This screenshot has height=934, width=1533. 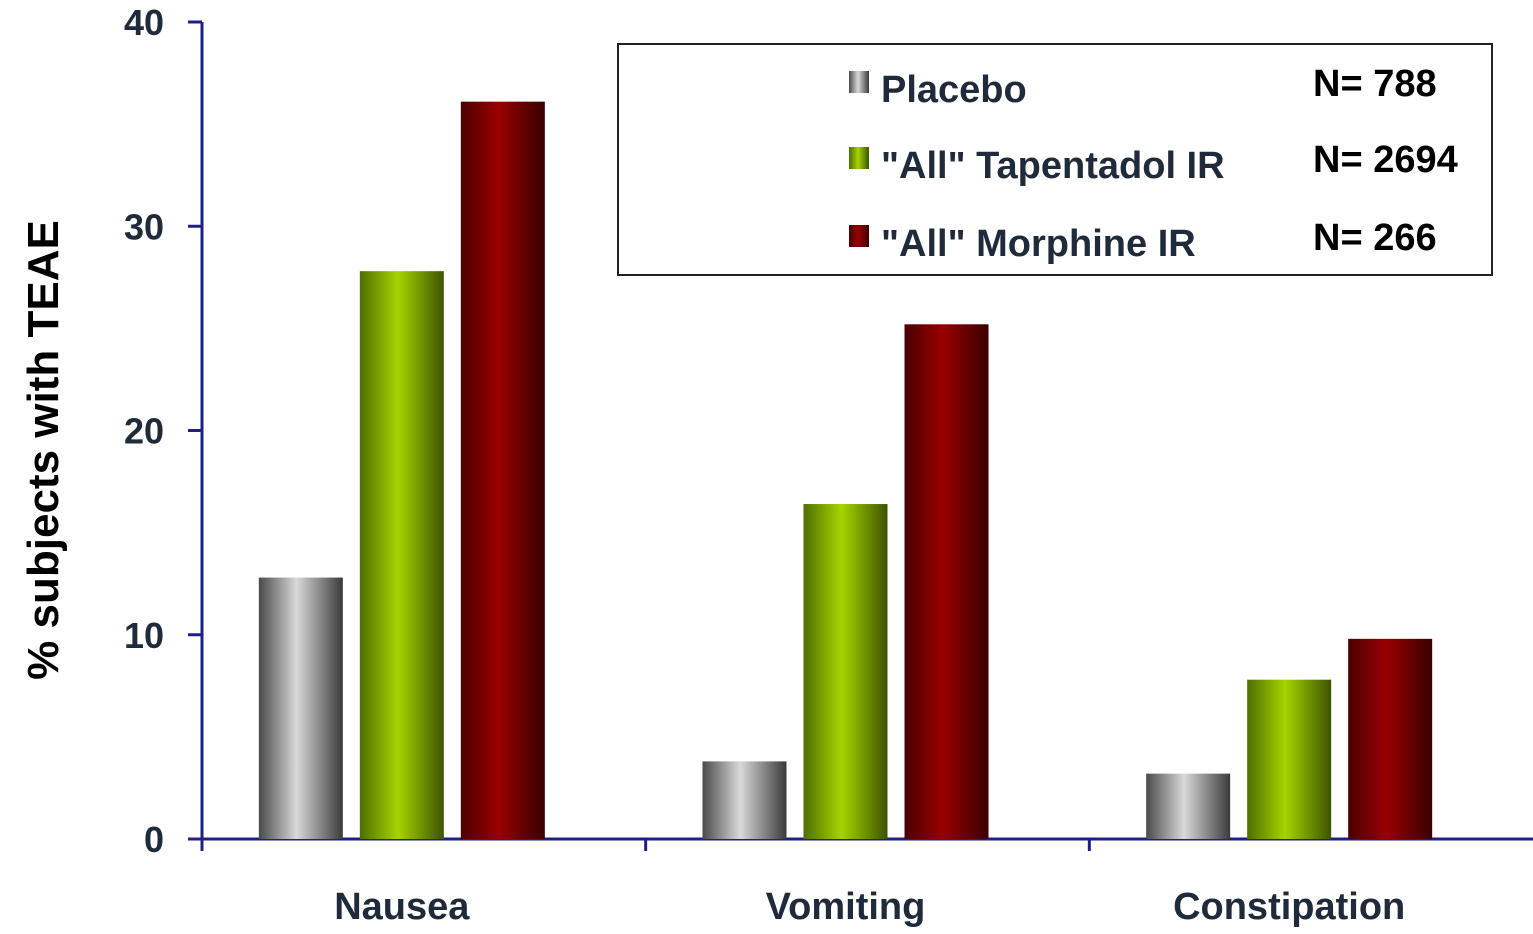 I want to click on y-tick-label: 30, so click(x=144, y=226).